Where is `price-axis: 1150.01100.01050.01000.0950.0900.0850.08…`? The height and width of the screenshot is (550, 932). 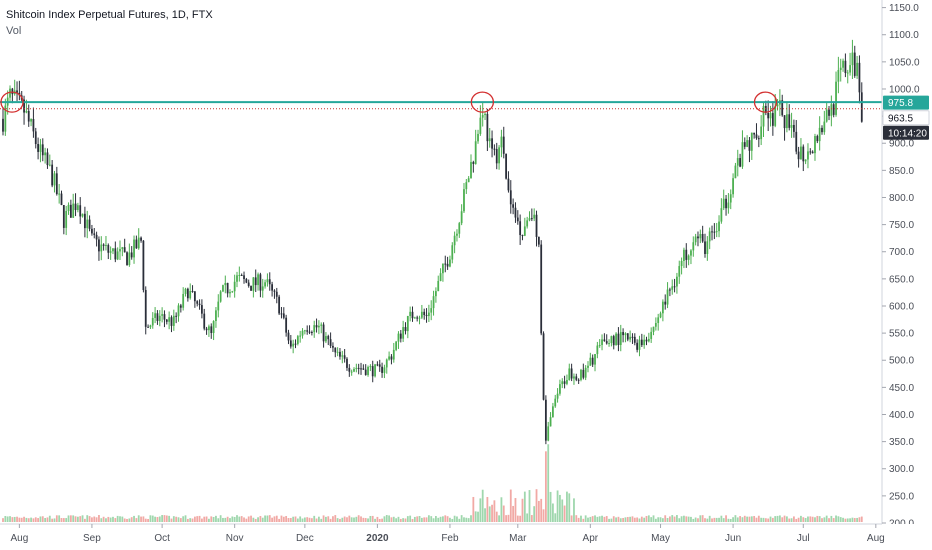 price-axis: 1150.01100.01050.01000.0950.0900.0850.08… is located at coordinates (906, 275).